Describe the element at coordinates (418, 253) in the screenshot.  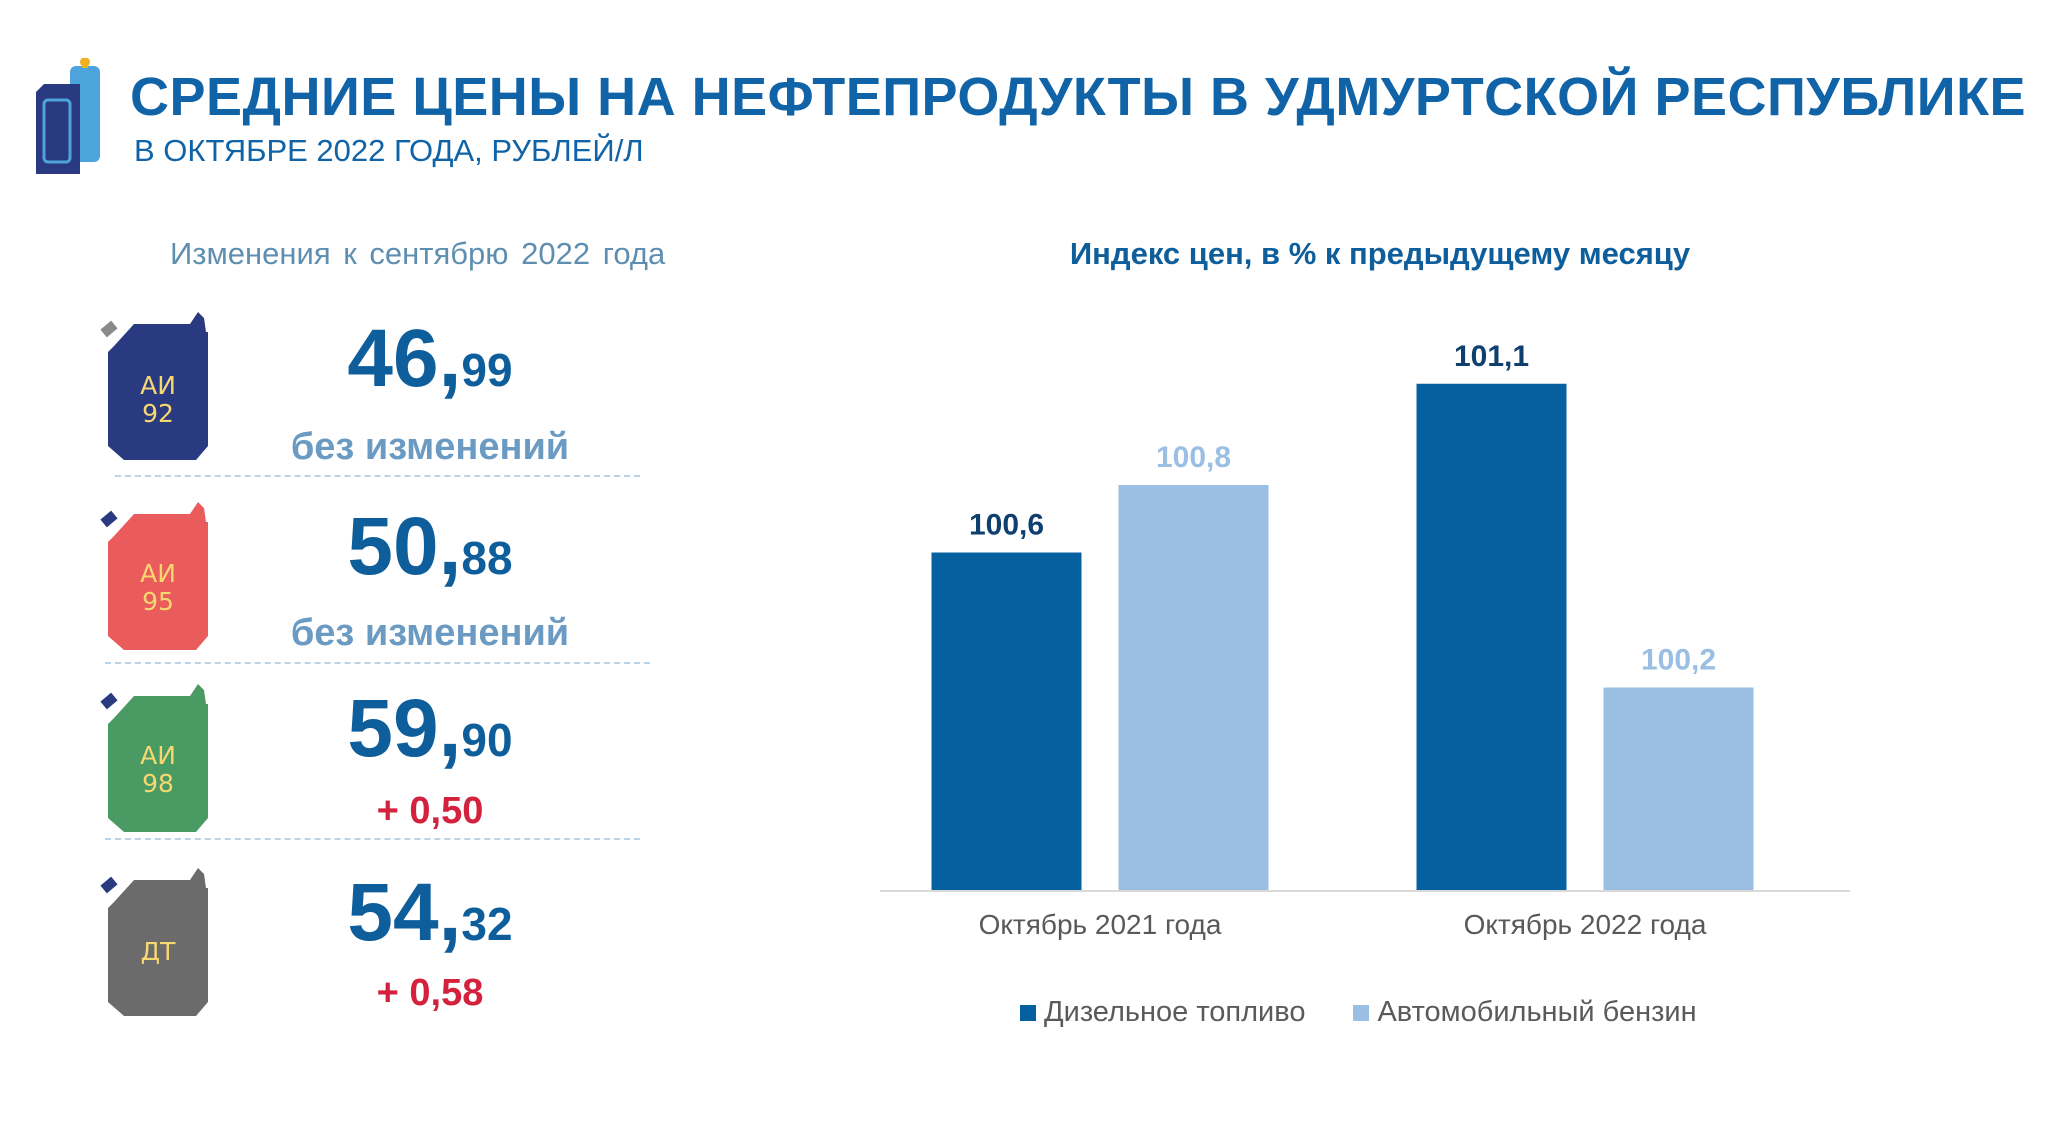
I see `price-change-heading: Изменения к сентябрю 2022 года` at that location.